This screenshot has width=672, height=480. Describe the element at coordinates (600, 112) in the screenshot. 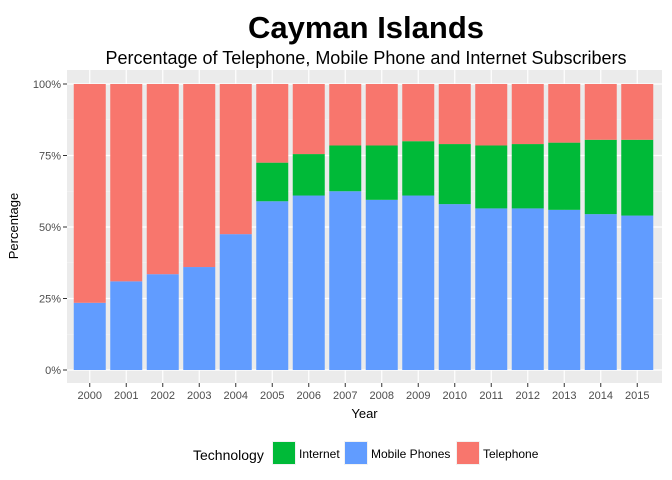

I see `bar-telephone-2014` at that location.